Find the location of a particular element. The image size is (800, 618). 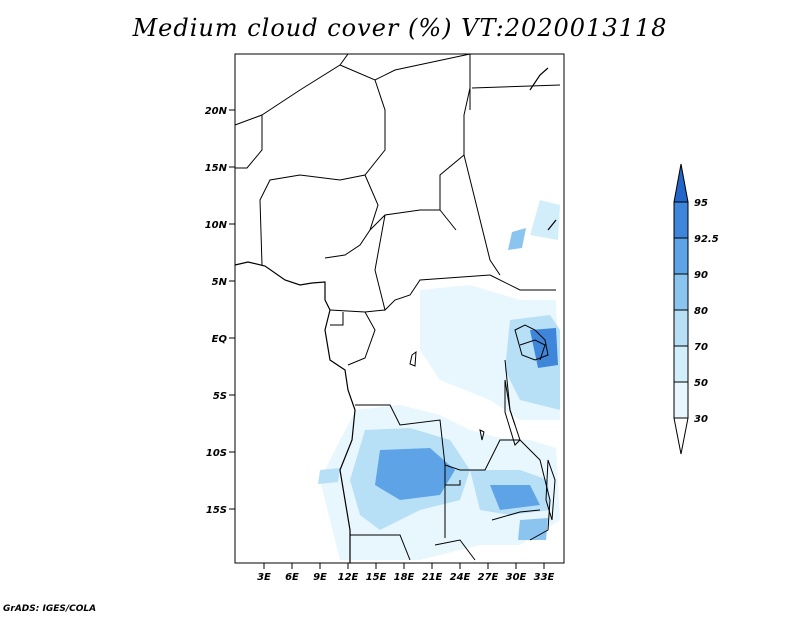

map-title: Medium cloud cover (%) VT:2020013118 is located at coordinates (400, 28).